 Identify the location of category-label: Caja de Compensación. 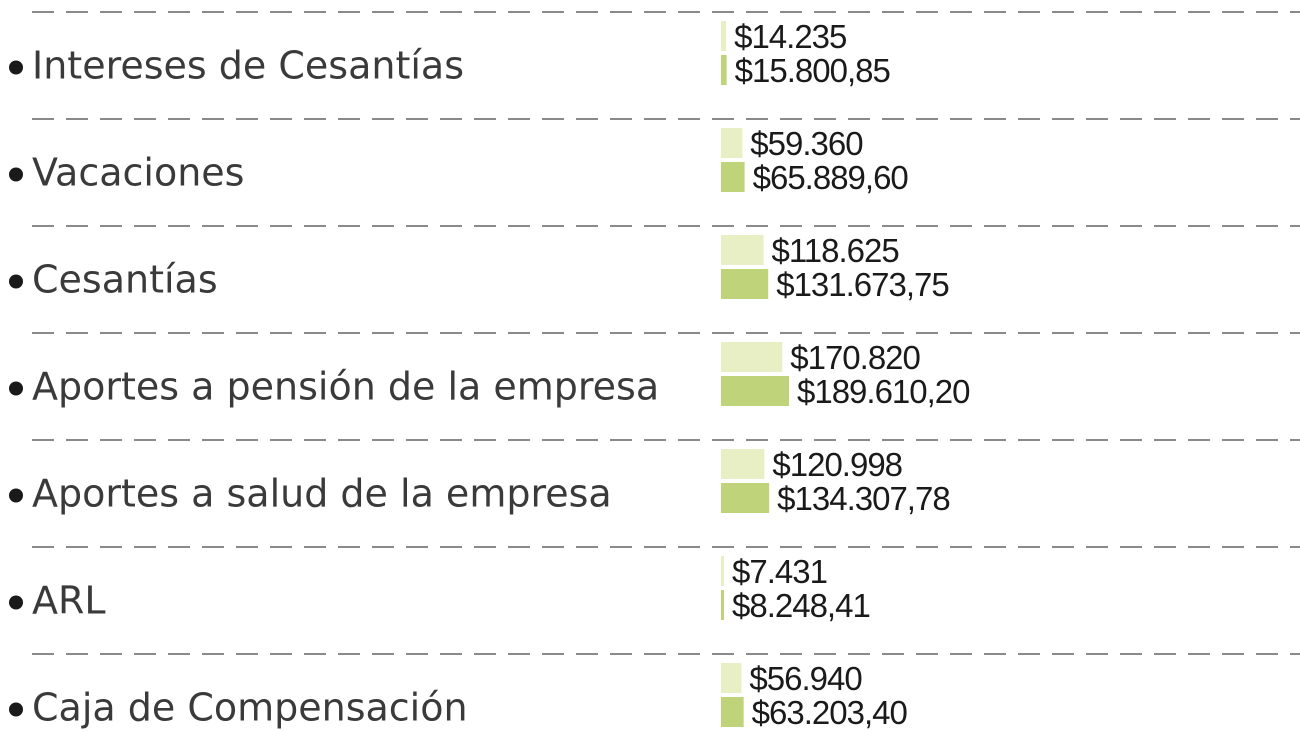
(250, 708).